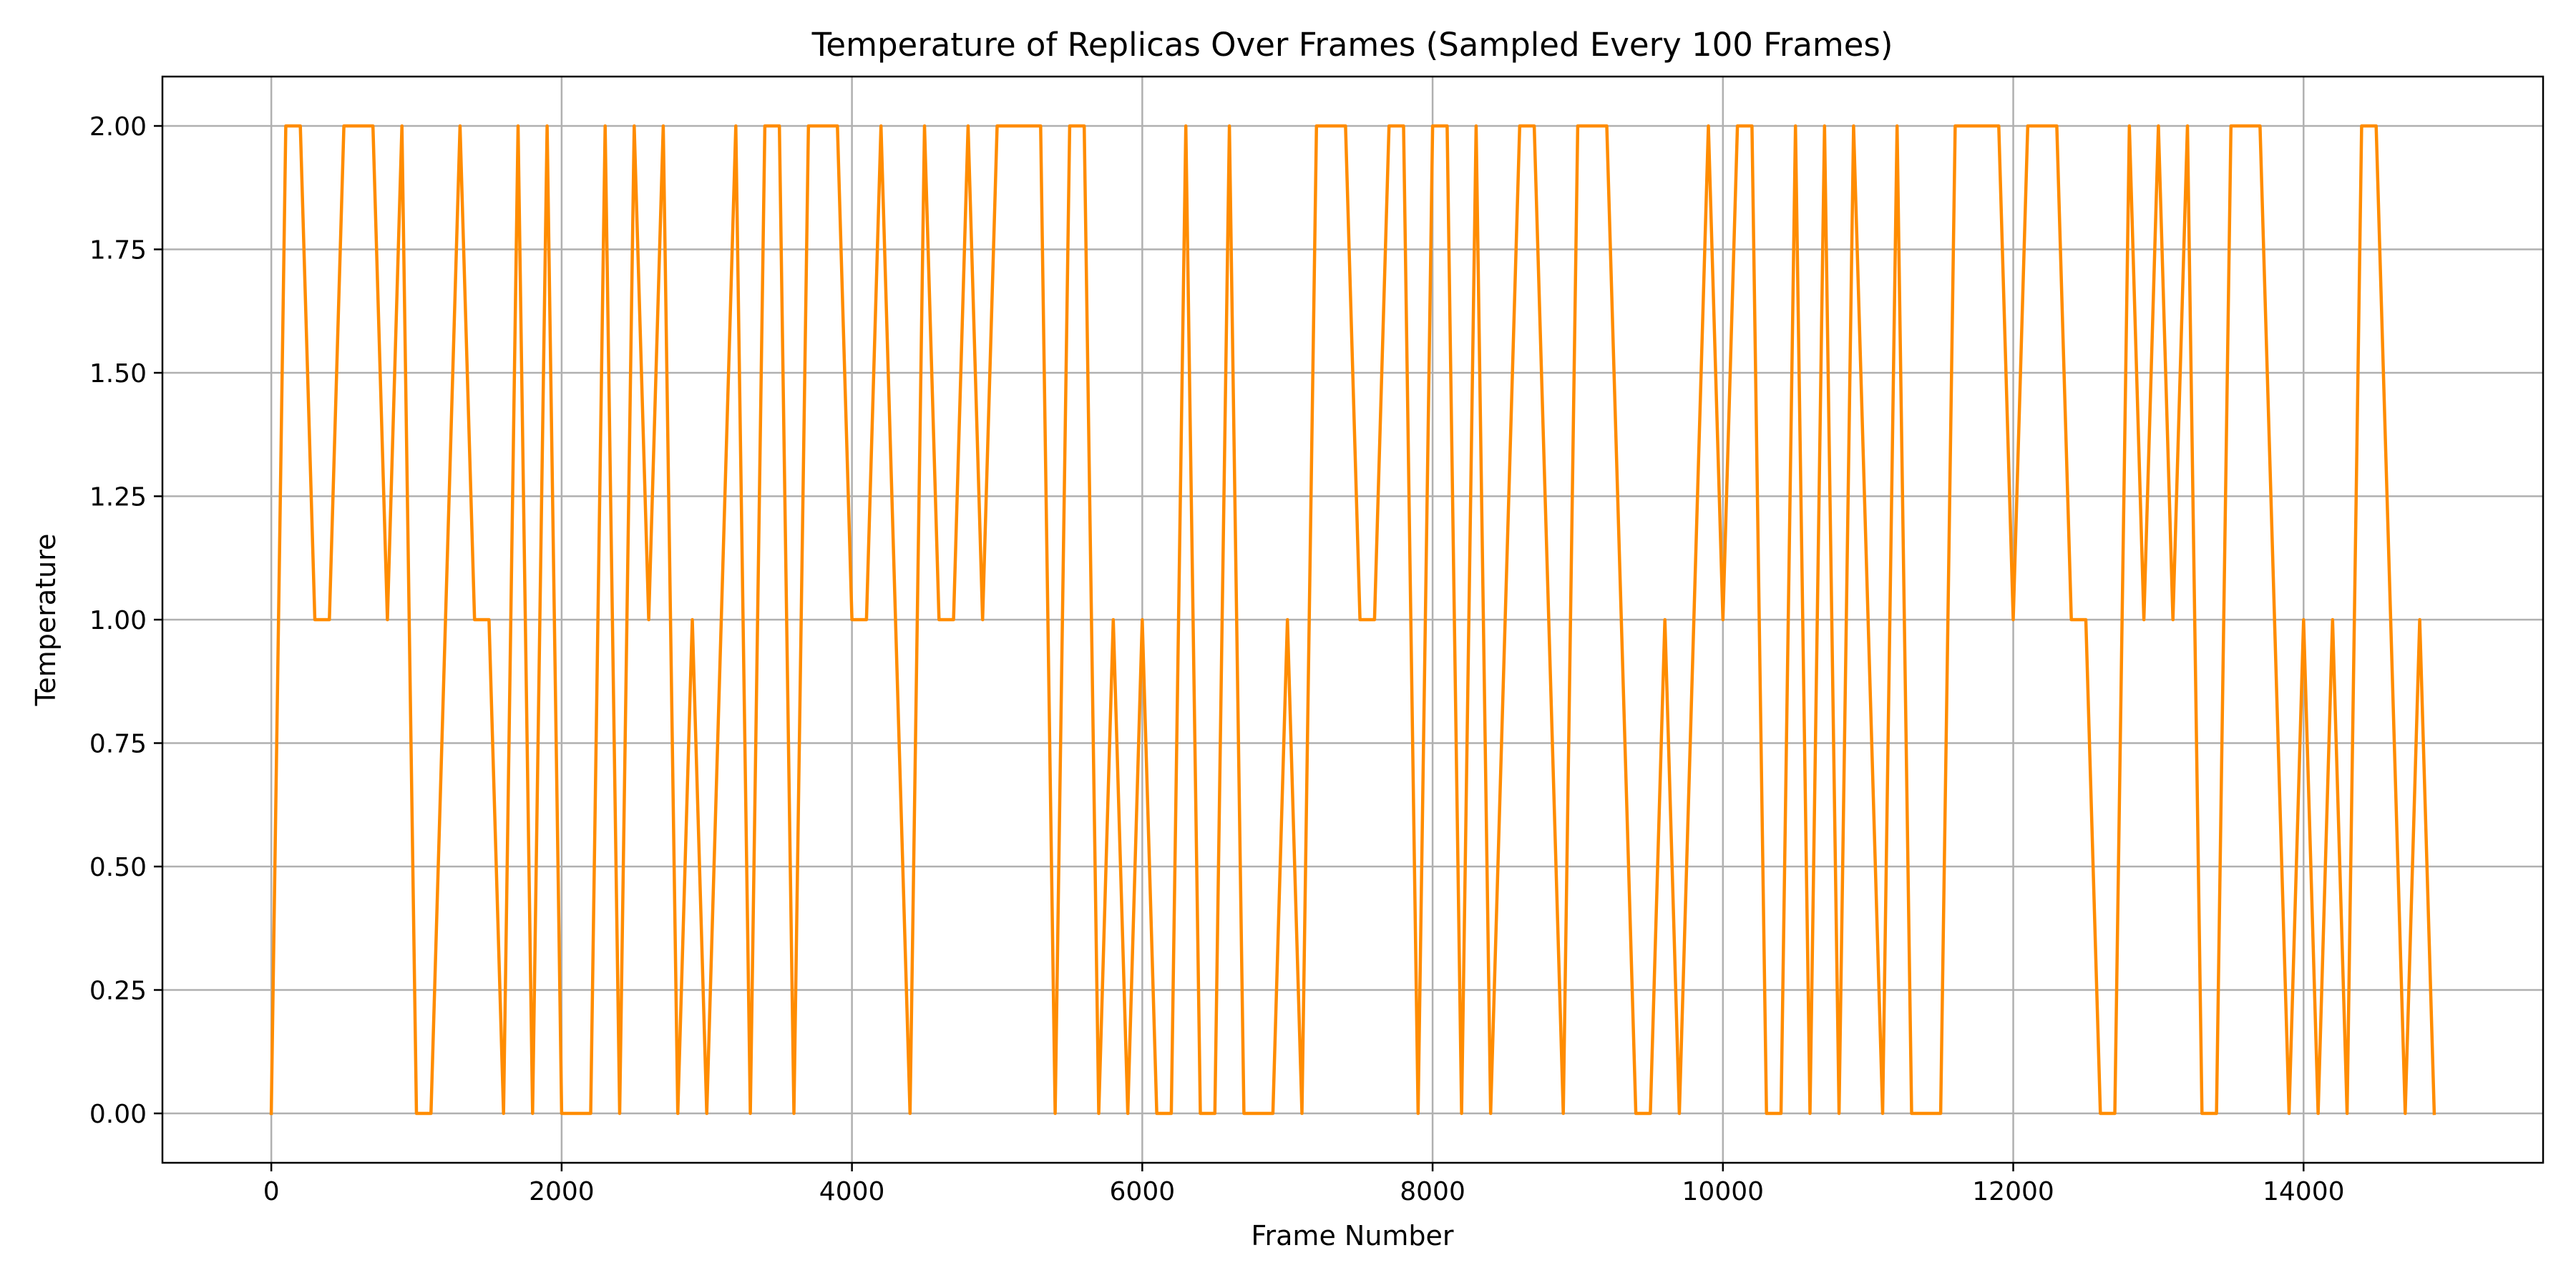 The width and height of the screenshot is (2576, 1288). What do you see at coordinates (2013, 1191) in the screenshot?
I see `x-tick-label: 12000` at bounding box center [2013, 1191].